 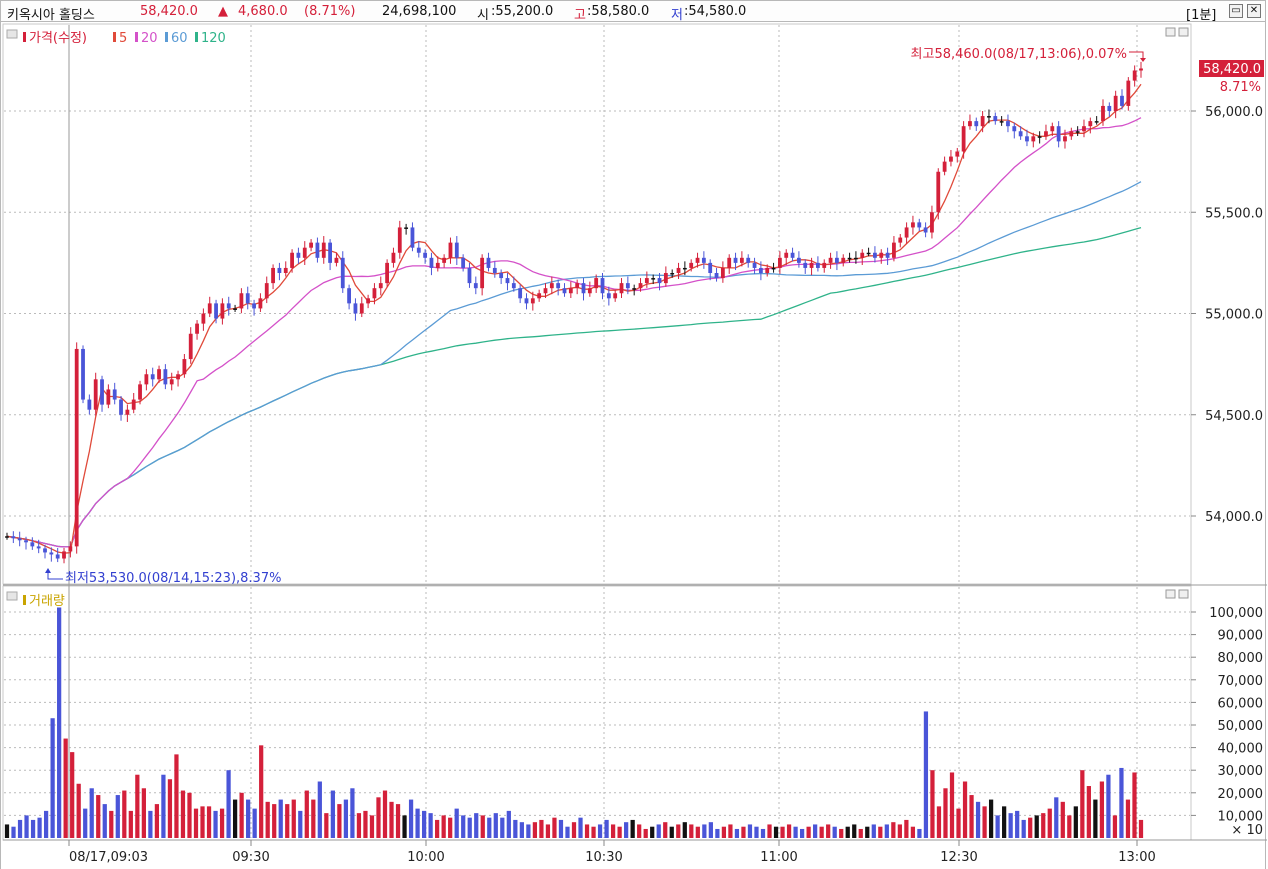 What do you see at coordinates (123, 38) in the screenshot?
I see `legend-ma5: 5` at bounding box center [123, 38].